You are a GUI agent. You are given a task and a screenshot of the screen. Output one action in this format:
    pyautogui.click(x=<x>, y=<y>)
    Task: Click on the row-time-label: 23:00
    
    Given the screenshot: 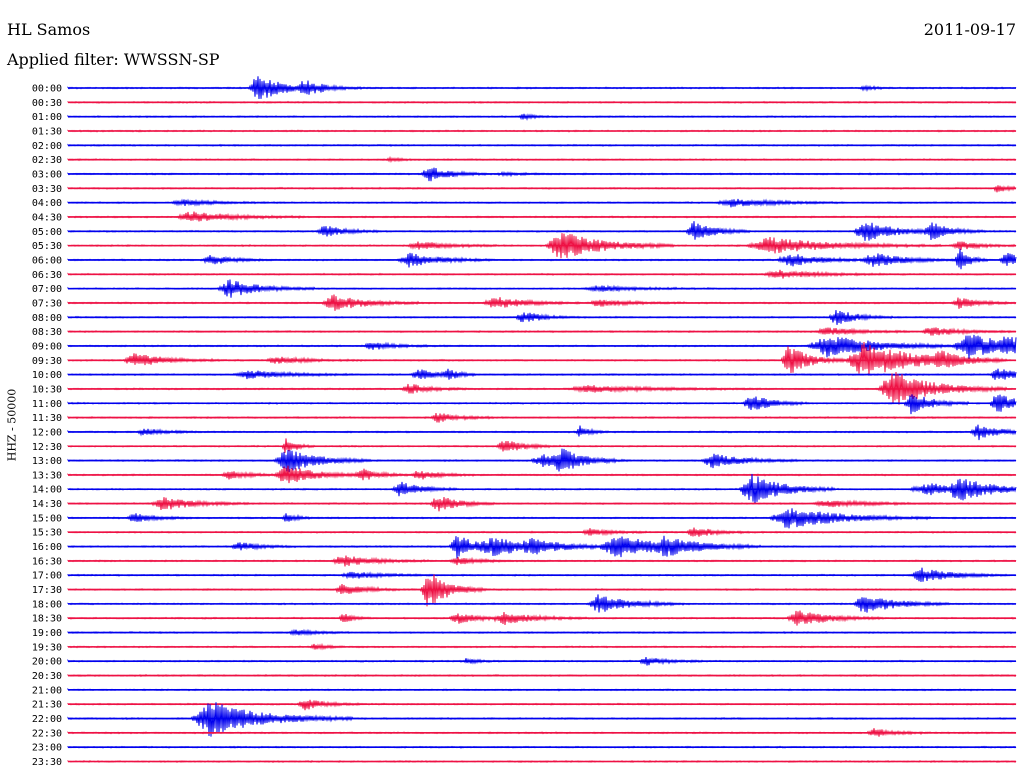 What is the action you would take?
    pyautogui.click(x=47, y=748)
    